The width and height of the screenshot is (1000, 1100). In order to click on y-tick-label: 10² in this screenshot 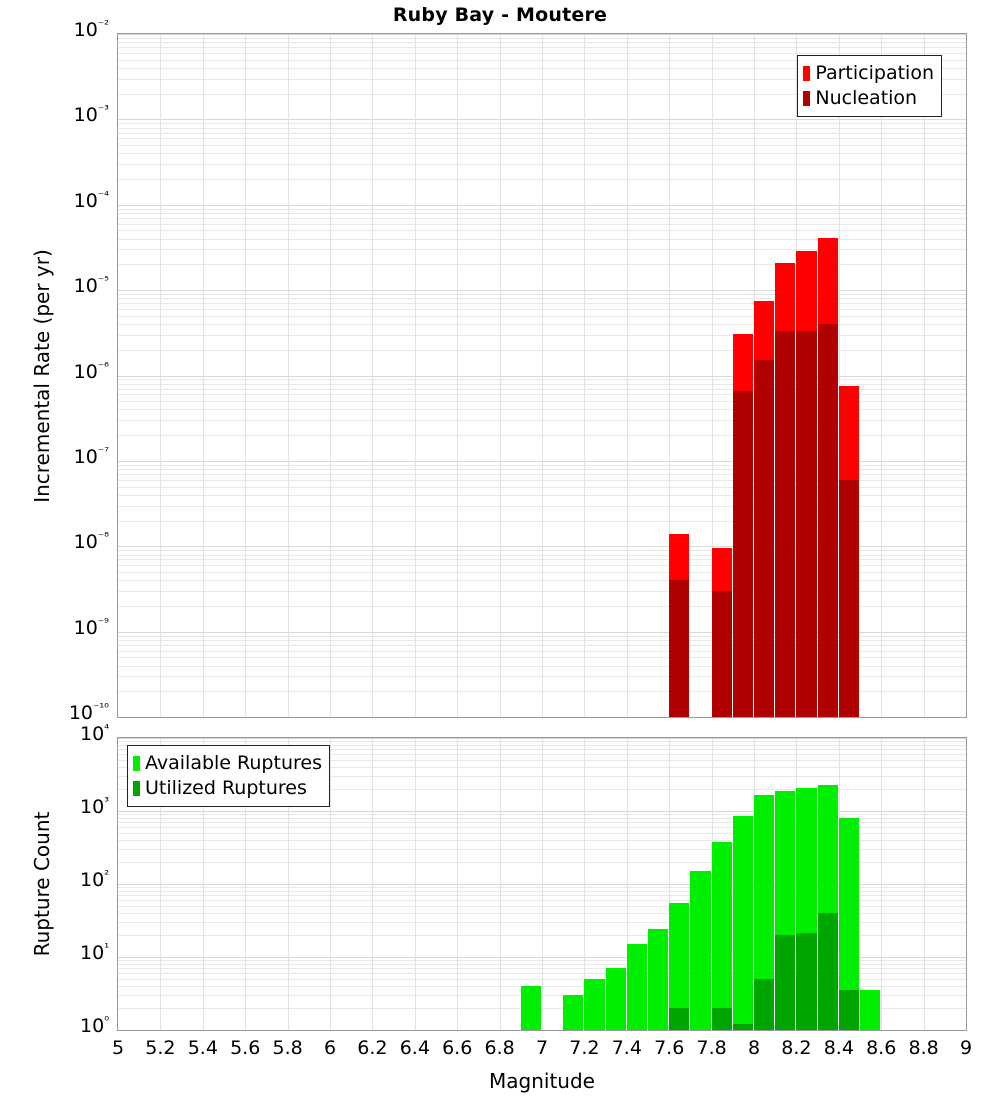, I will do `click(94, 879)`.